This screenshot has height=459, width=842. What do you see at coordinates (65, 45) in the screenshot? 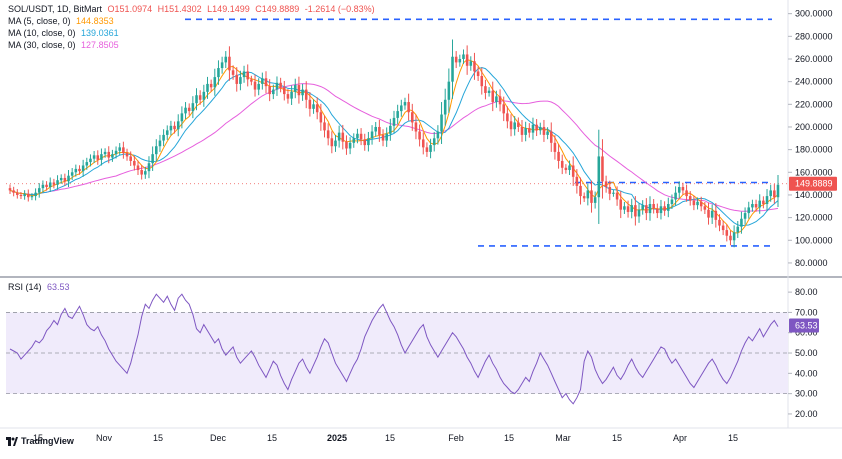
I see `ma30-legend: MA (30, close, 0) 127.8505` at bounding box center [65, 45].